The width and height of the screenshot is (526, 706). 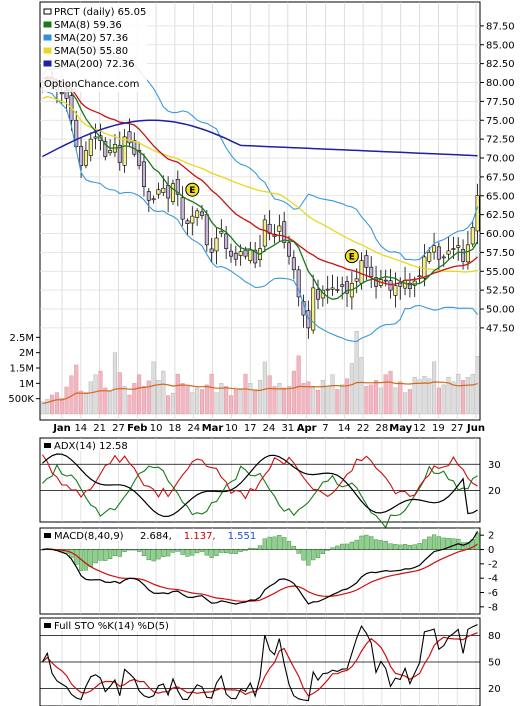 What do you see at coordinates (500, 196) in the screenshot?
I see `price-tick-label: 65.00` at bounding box center [500, 196].